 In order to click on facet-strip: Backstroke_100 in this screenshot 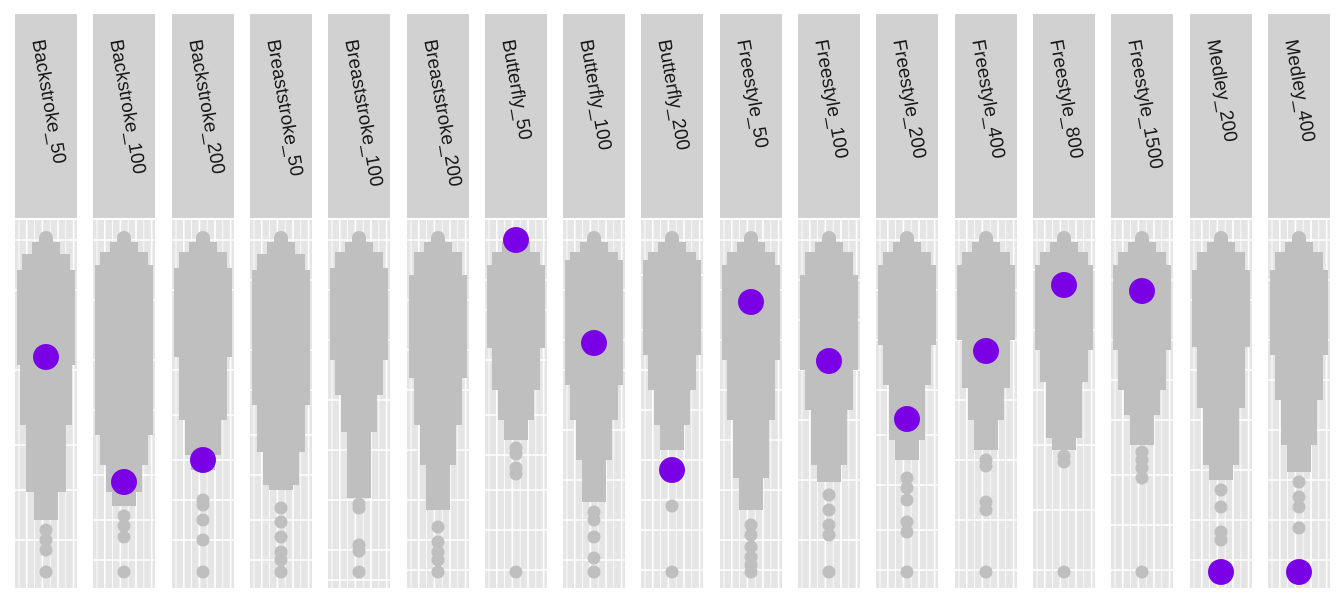, I will do `click(124, 116)`.